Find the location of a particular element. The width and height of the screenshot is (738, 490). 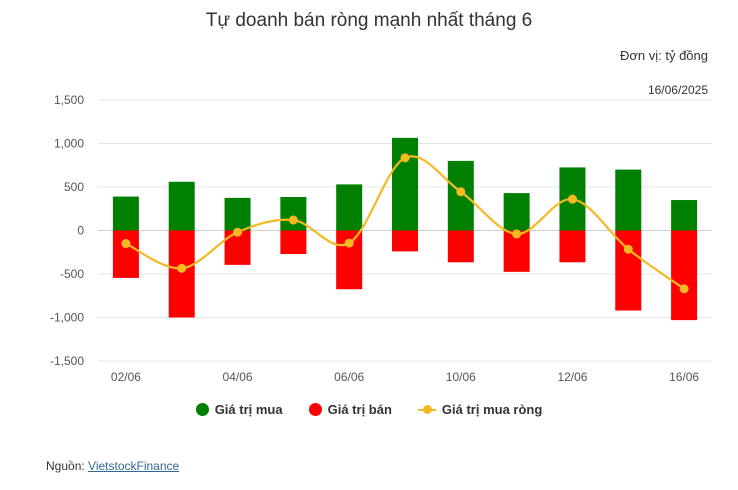

legend-sell-label: Giá trị bán is located at coordinates (359, 409).